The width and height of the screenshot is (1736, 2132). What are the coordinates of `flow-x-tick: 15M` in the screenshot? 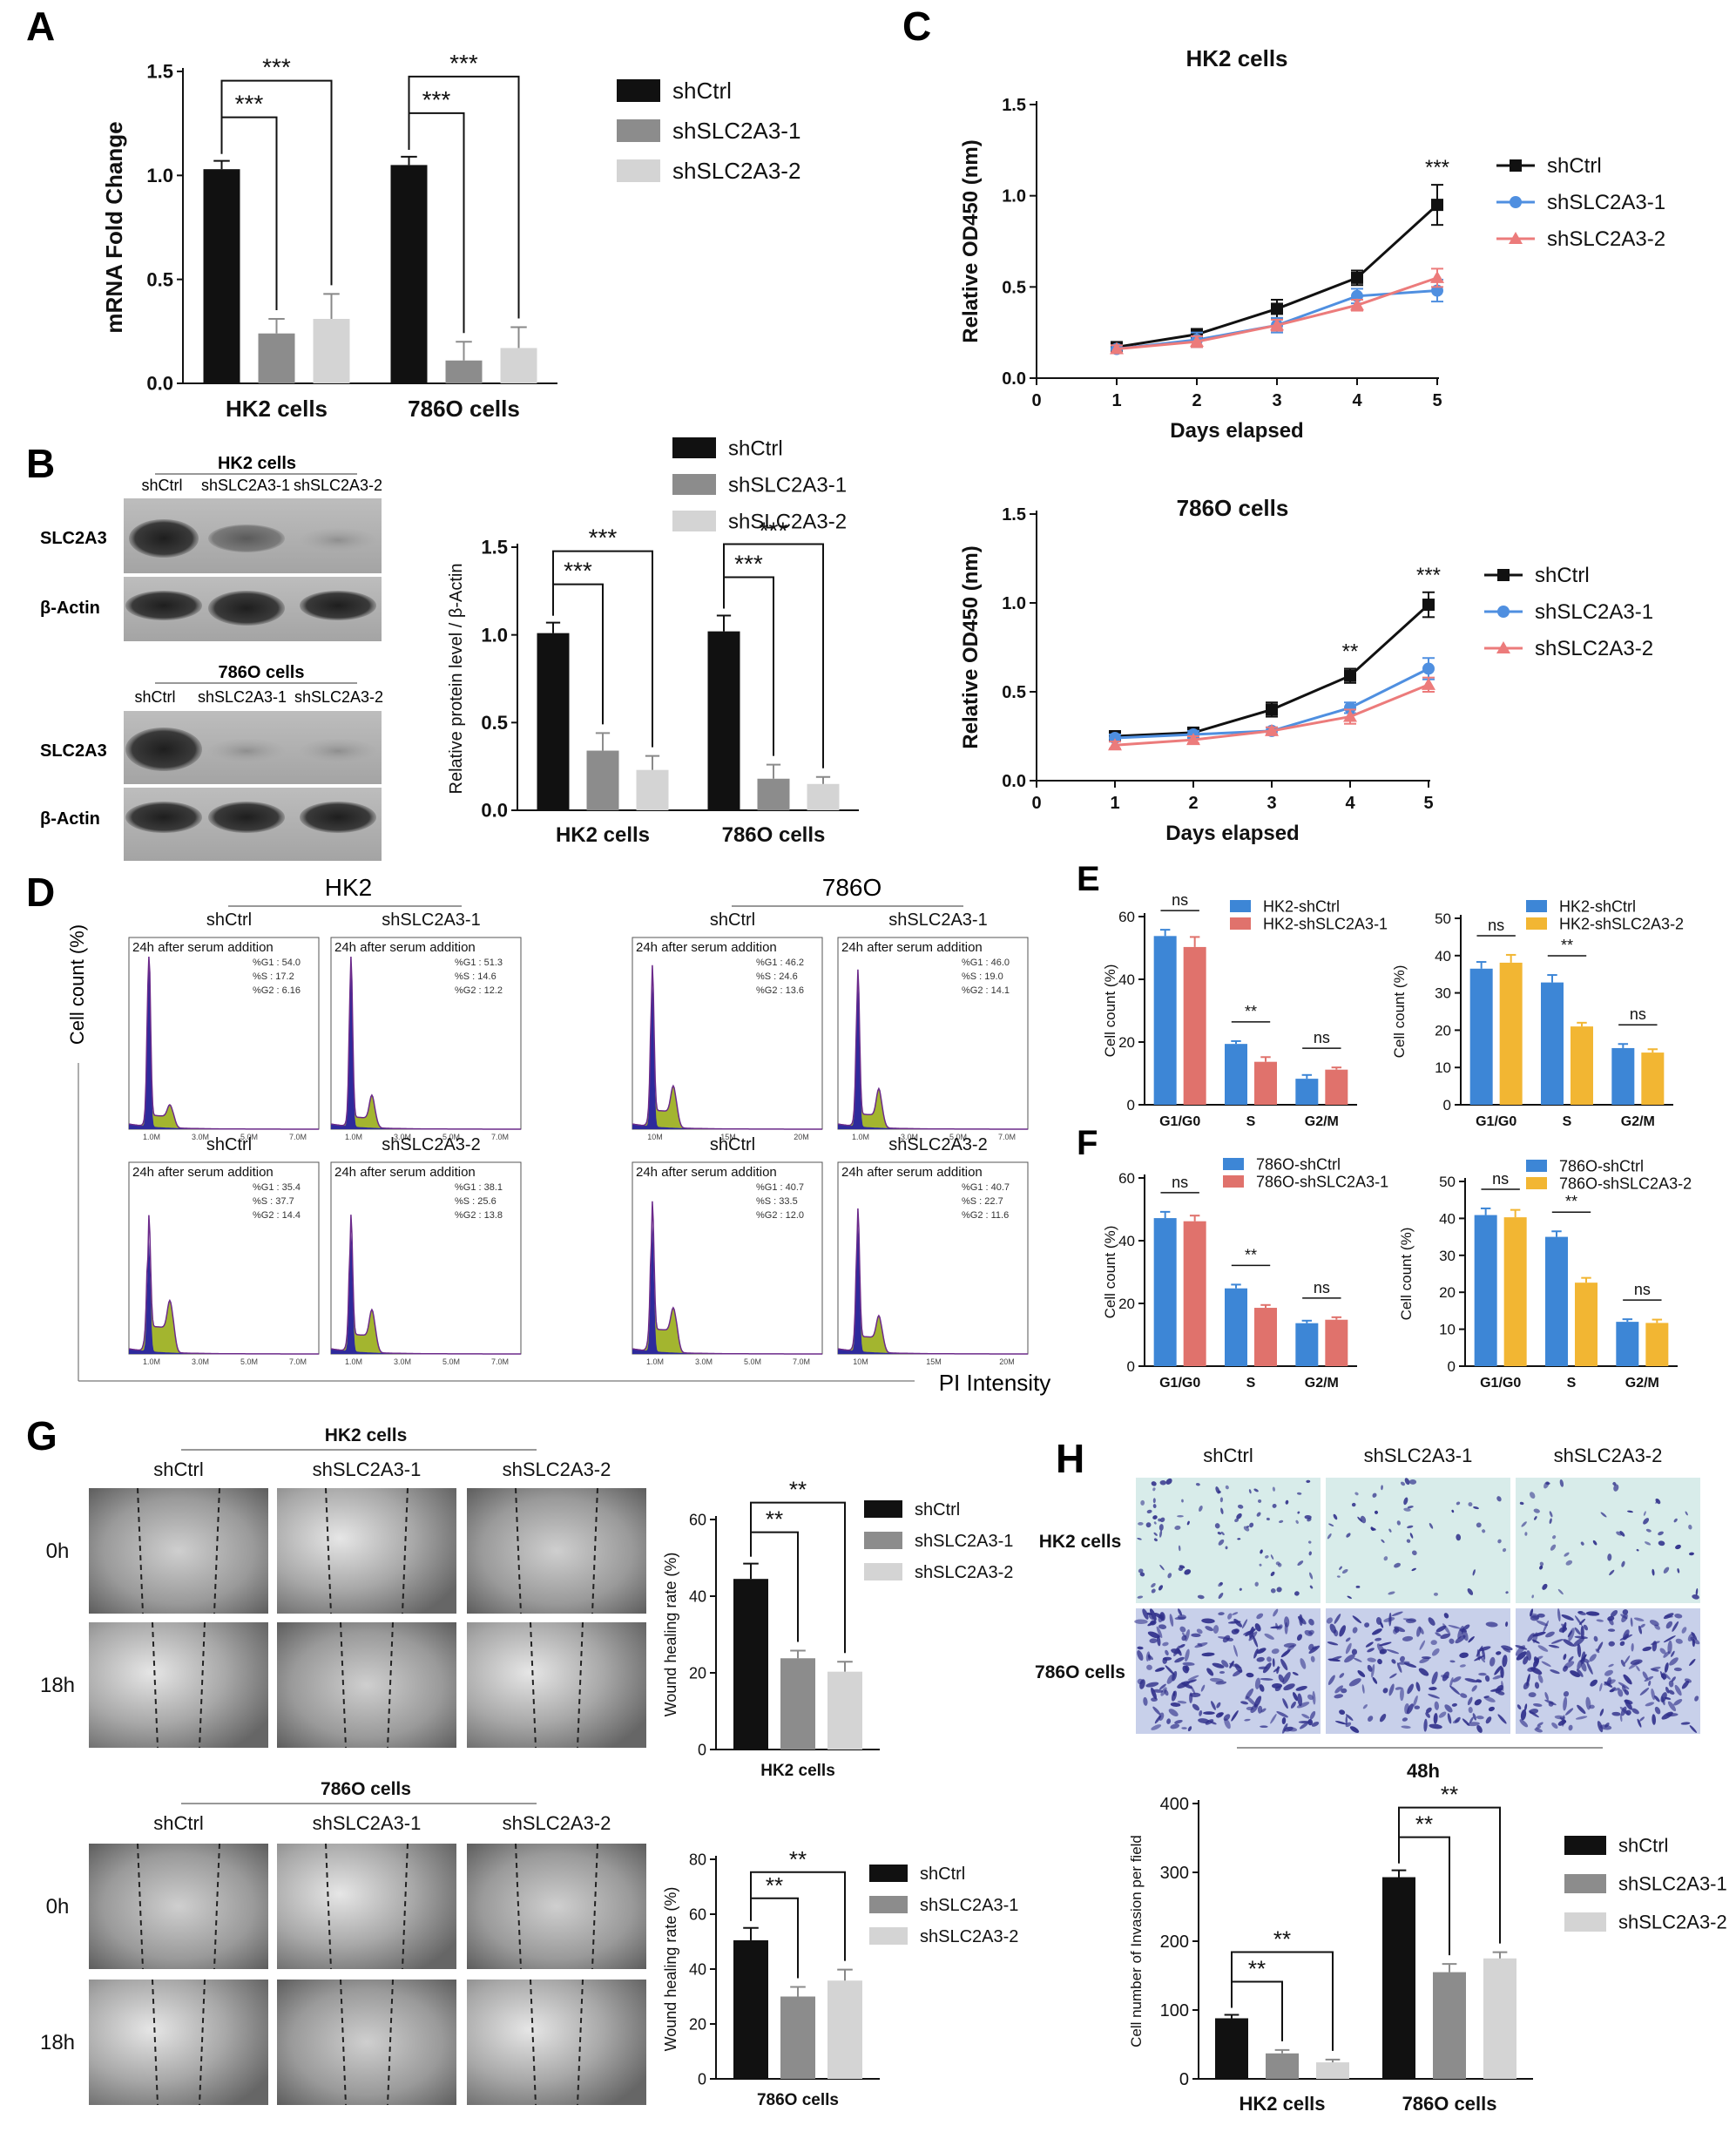 It's located at (728, 1137).